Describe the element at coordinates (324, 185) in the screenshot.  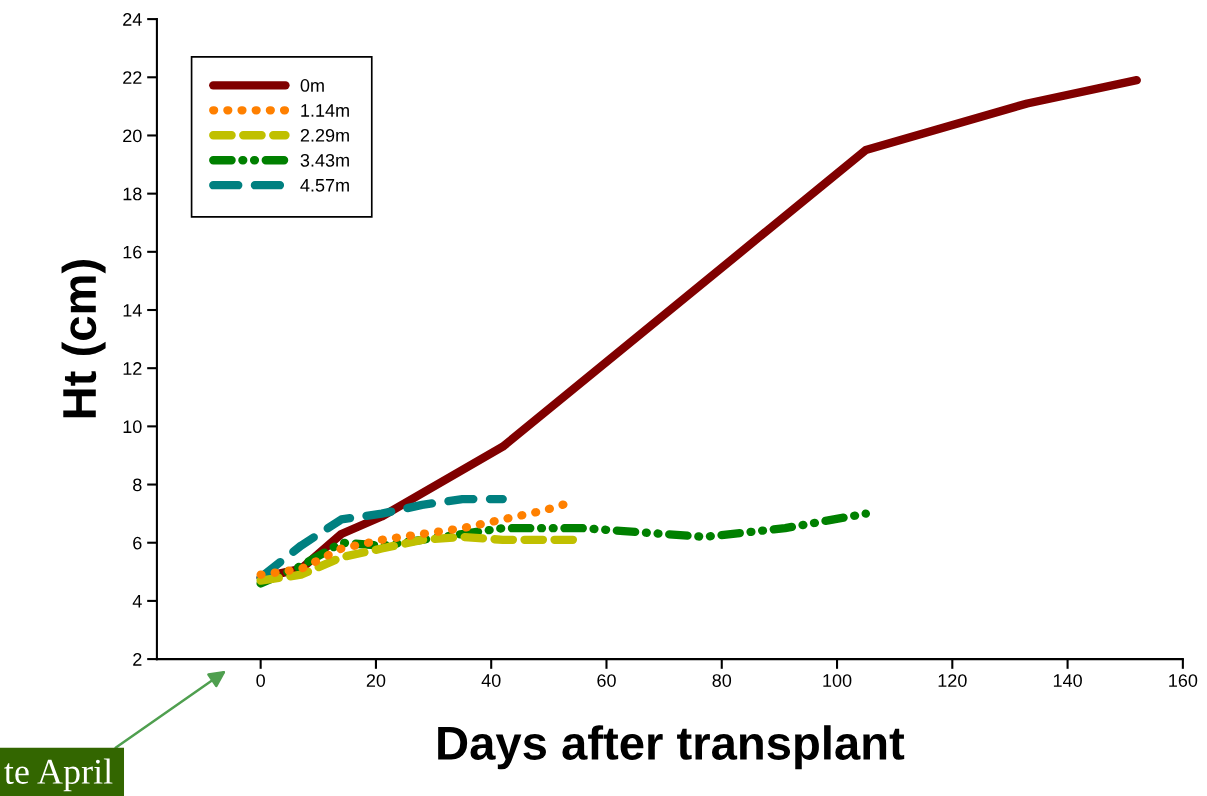
I see `legend-label: 4.57m` at that location.